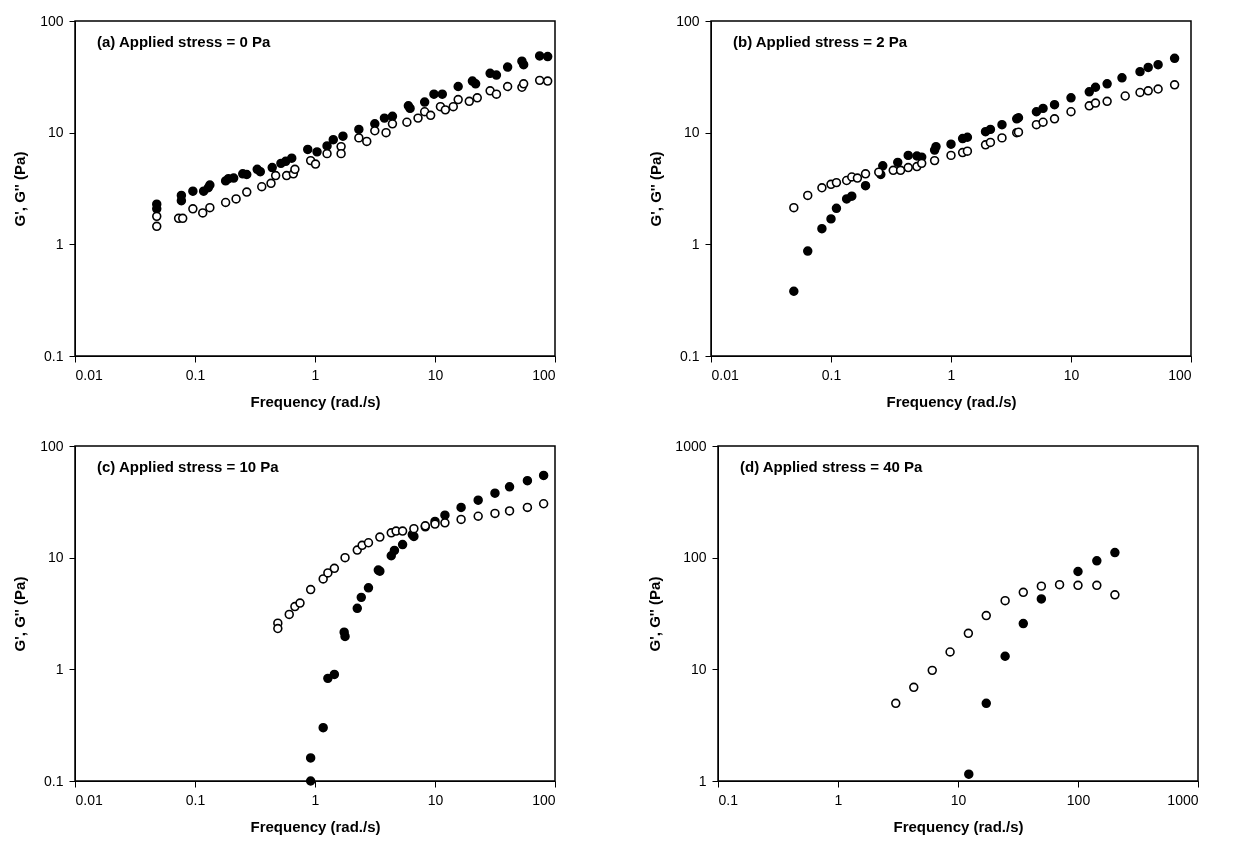 This screenshot has width=1257, height=846. Describe the element at coordinates (1183, 799) in the screenshot. I see `x-tick-label: 1000` at that location.